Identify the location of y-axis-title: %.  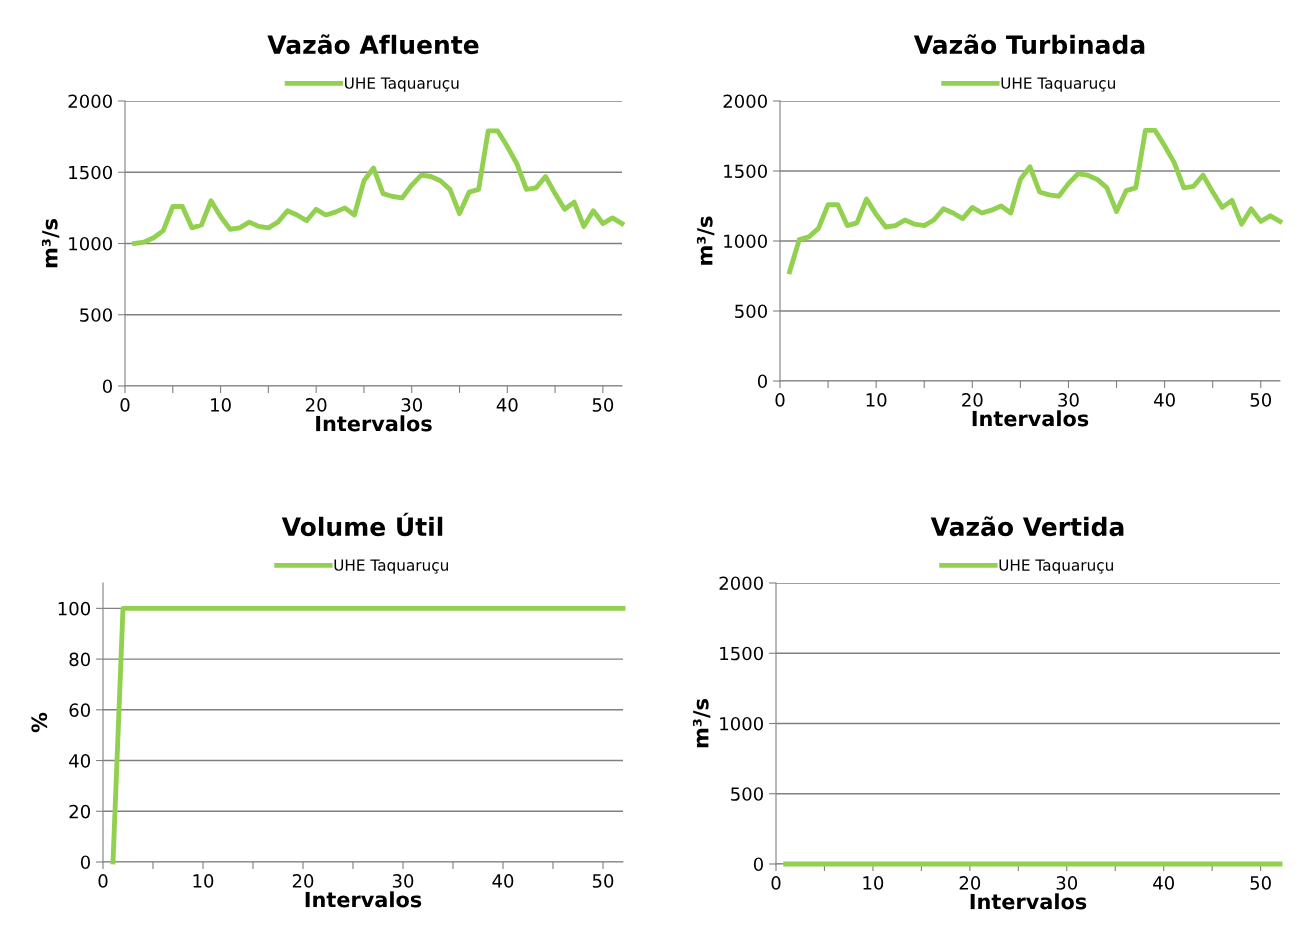
(39, 722).